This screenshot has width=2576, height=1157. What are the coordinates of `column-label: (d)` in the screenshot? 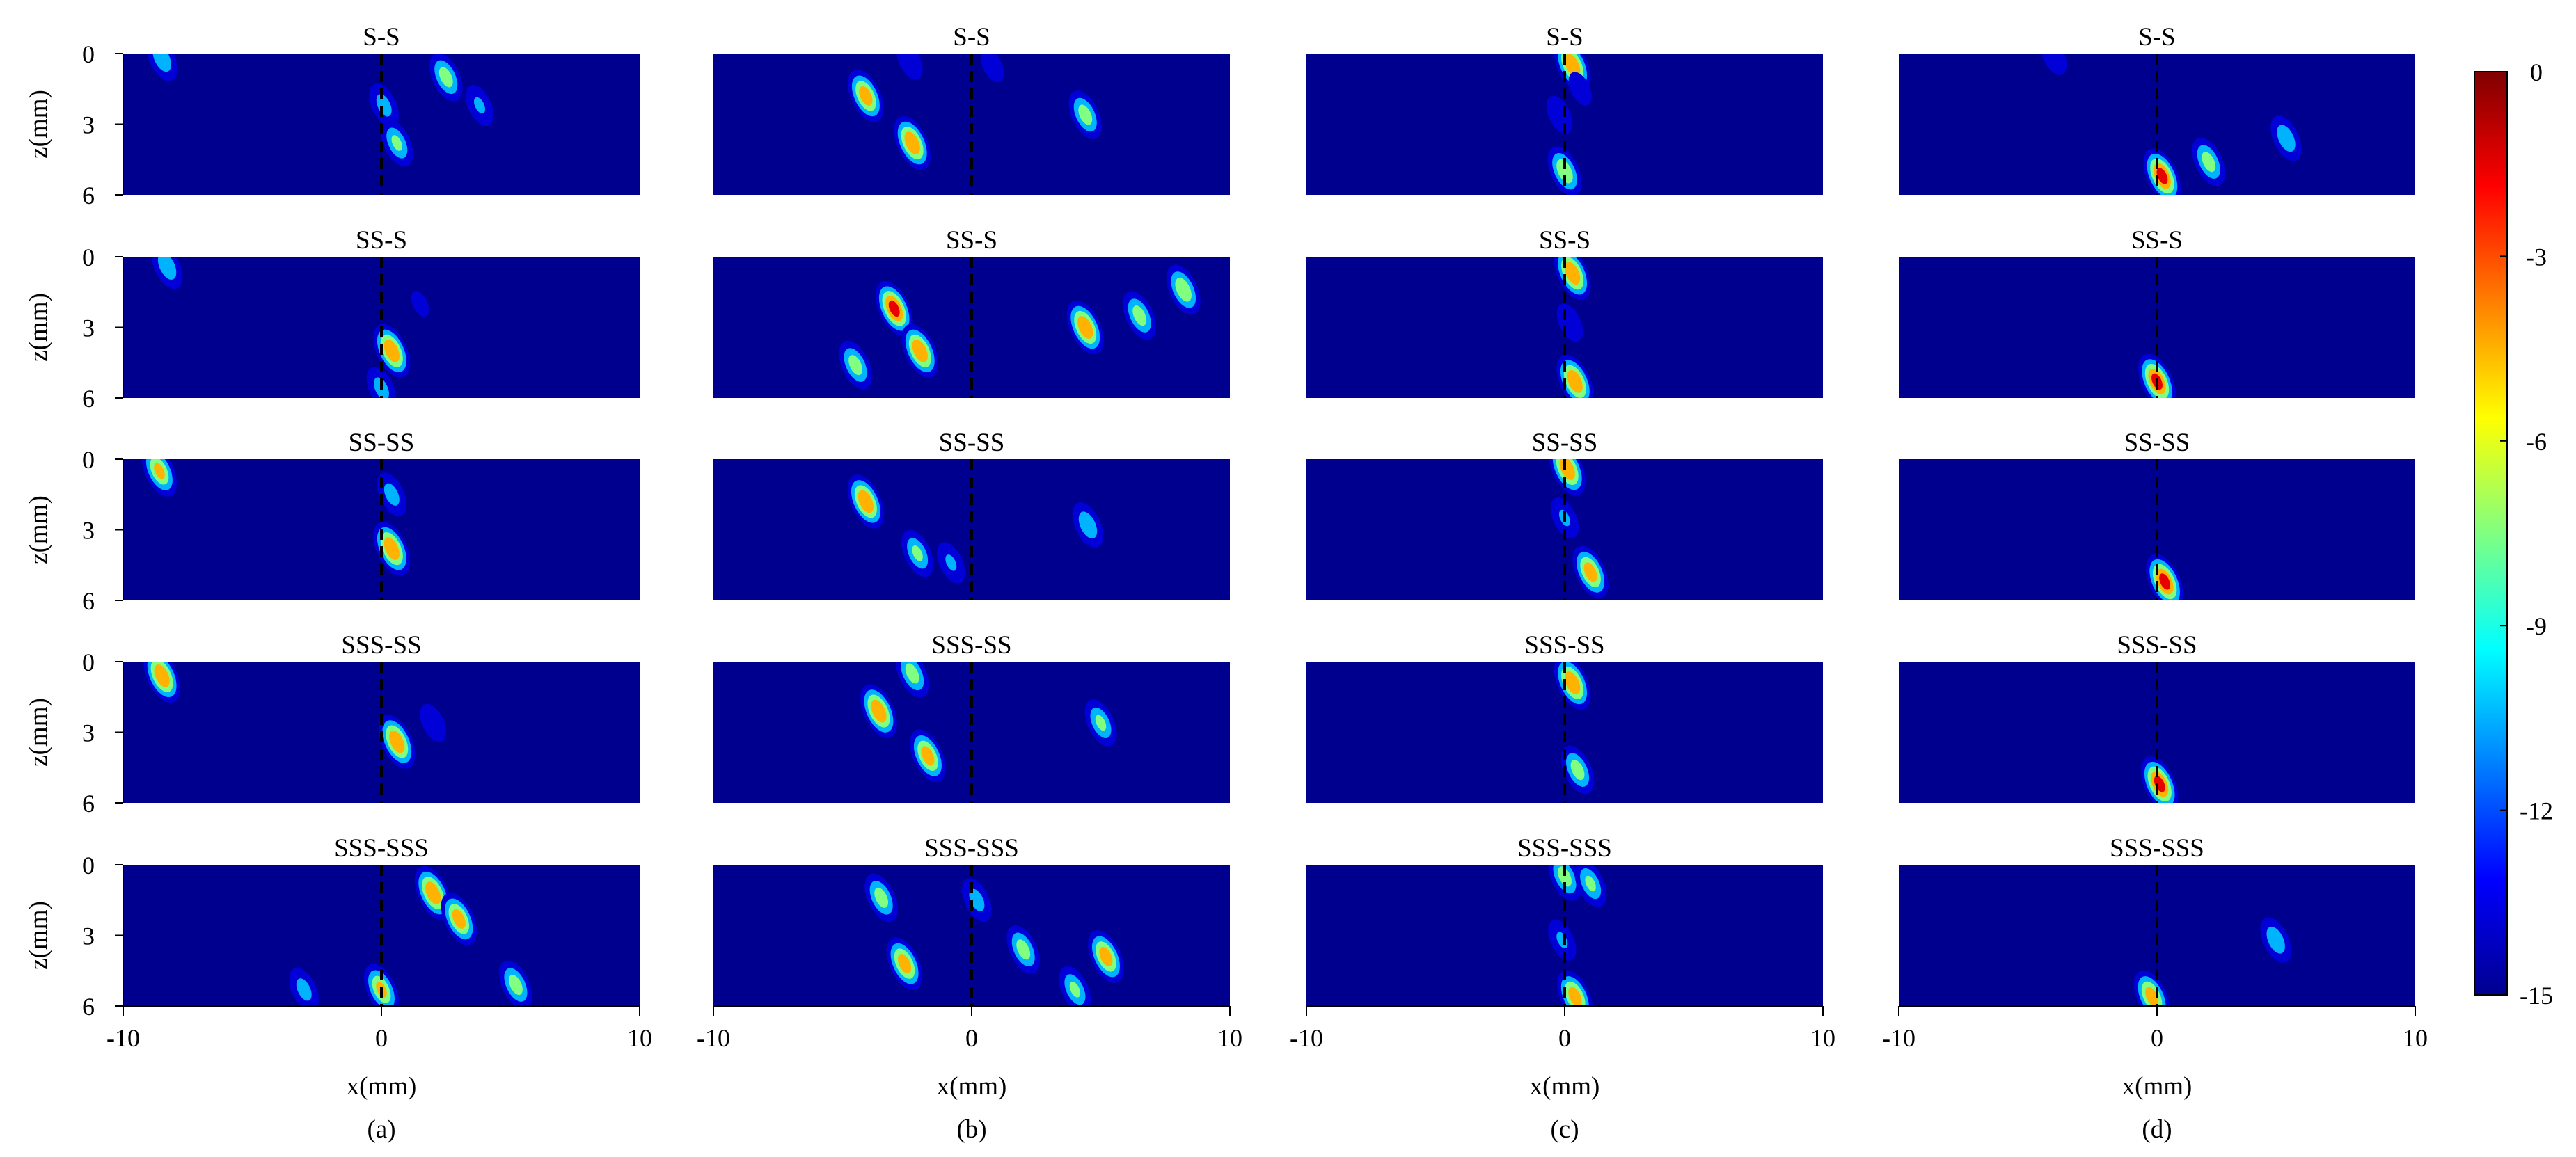 It's located at (2157, 1129).